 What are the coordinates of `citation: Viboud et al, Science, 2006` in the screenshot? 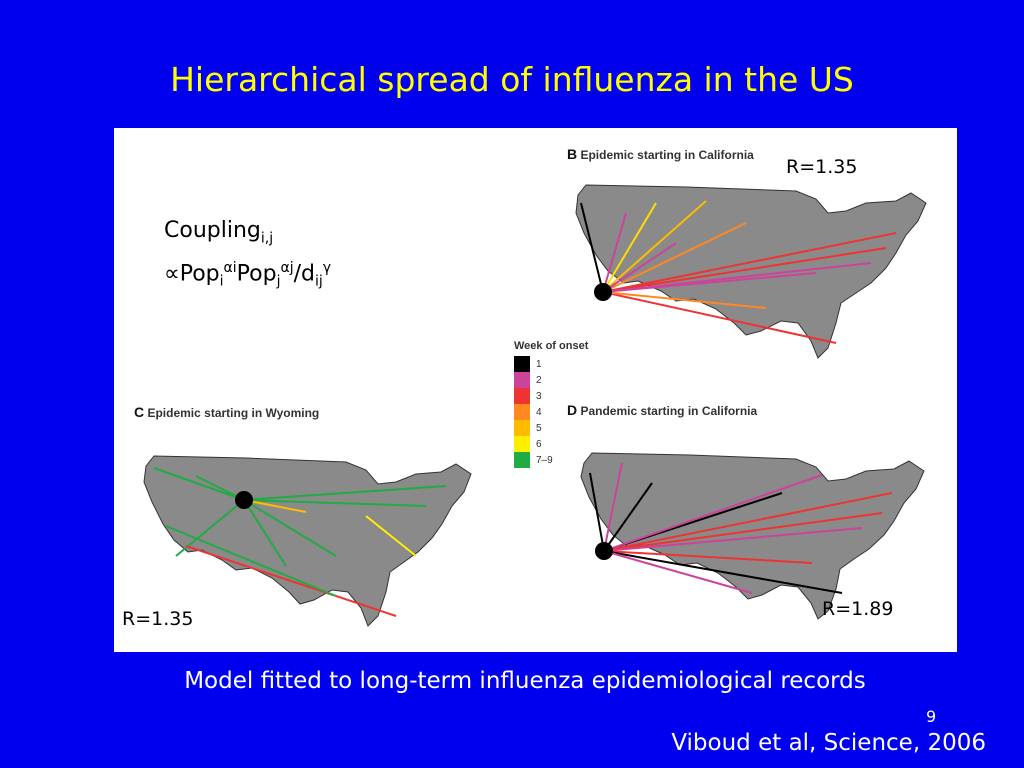 It's located at (828, 743).